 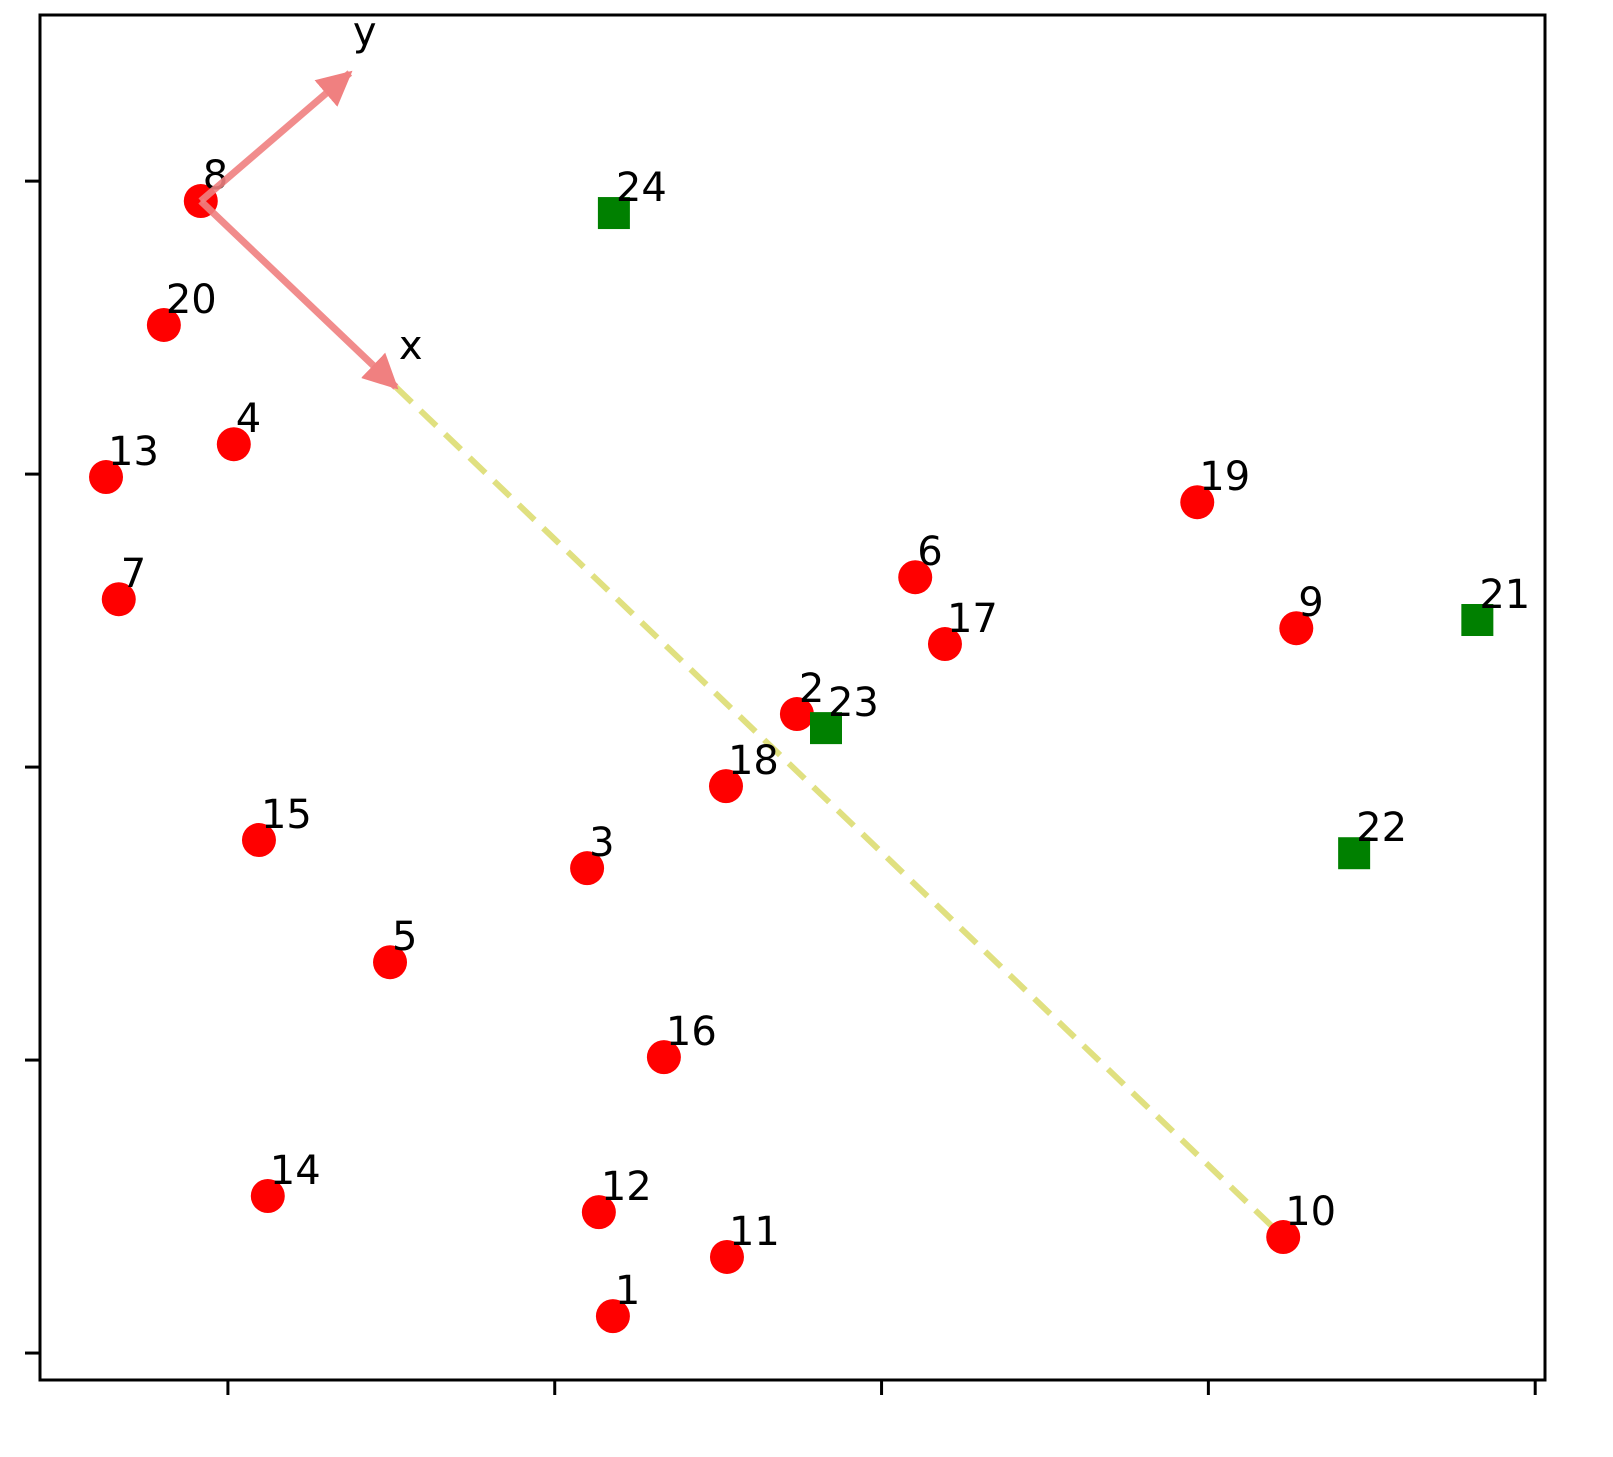 What do you see at coordinates (286, 815) in the screenshot?
I see `point-label: 15` at bounding box center [286, 815].